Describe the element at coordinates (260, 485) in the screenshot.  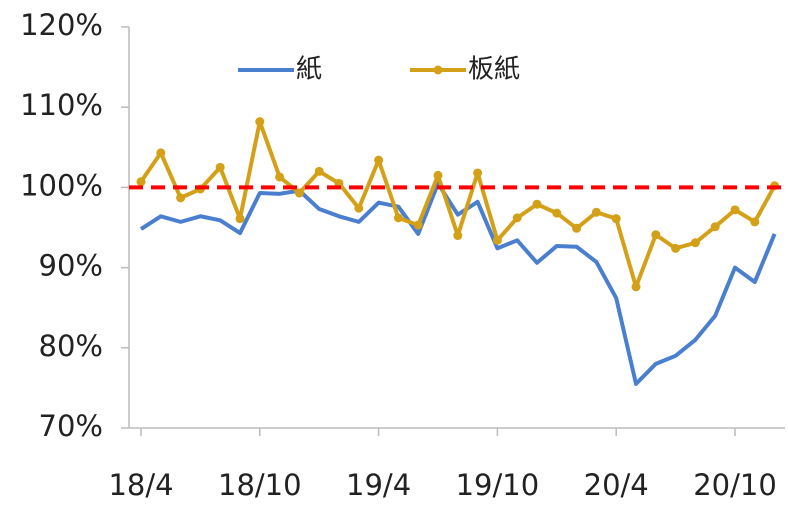
I see `x-tick-label: 18/10` at that location.